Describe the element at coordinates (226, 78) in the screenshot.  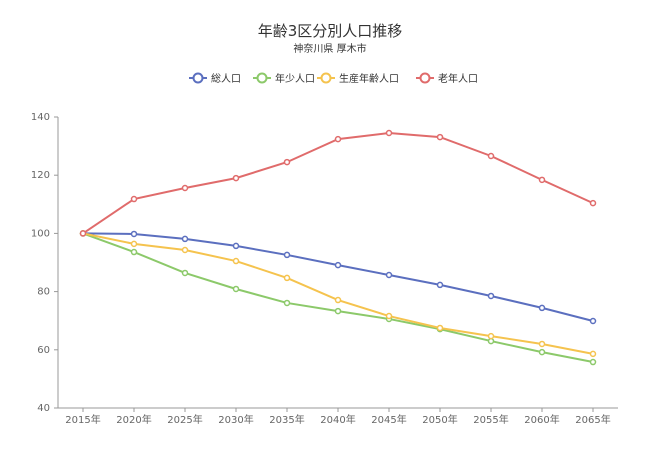
I see `legend-label: 総人口` at that location.